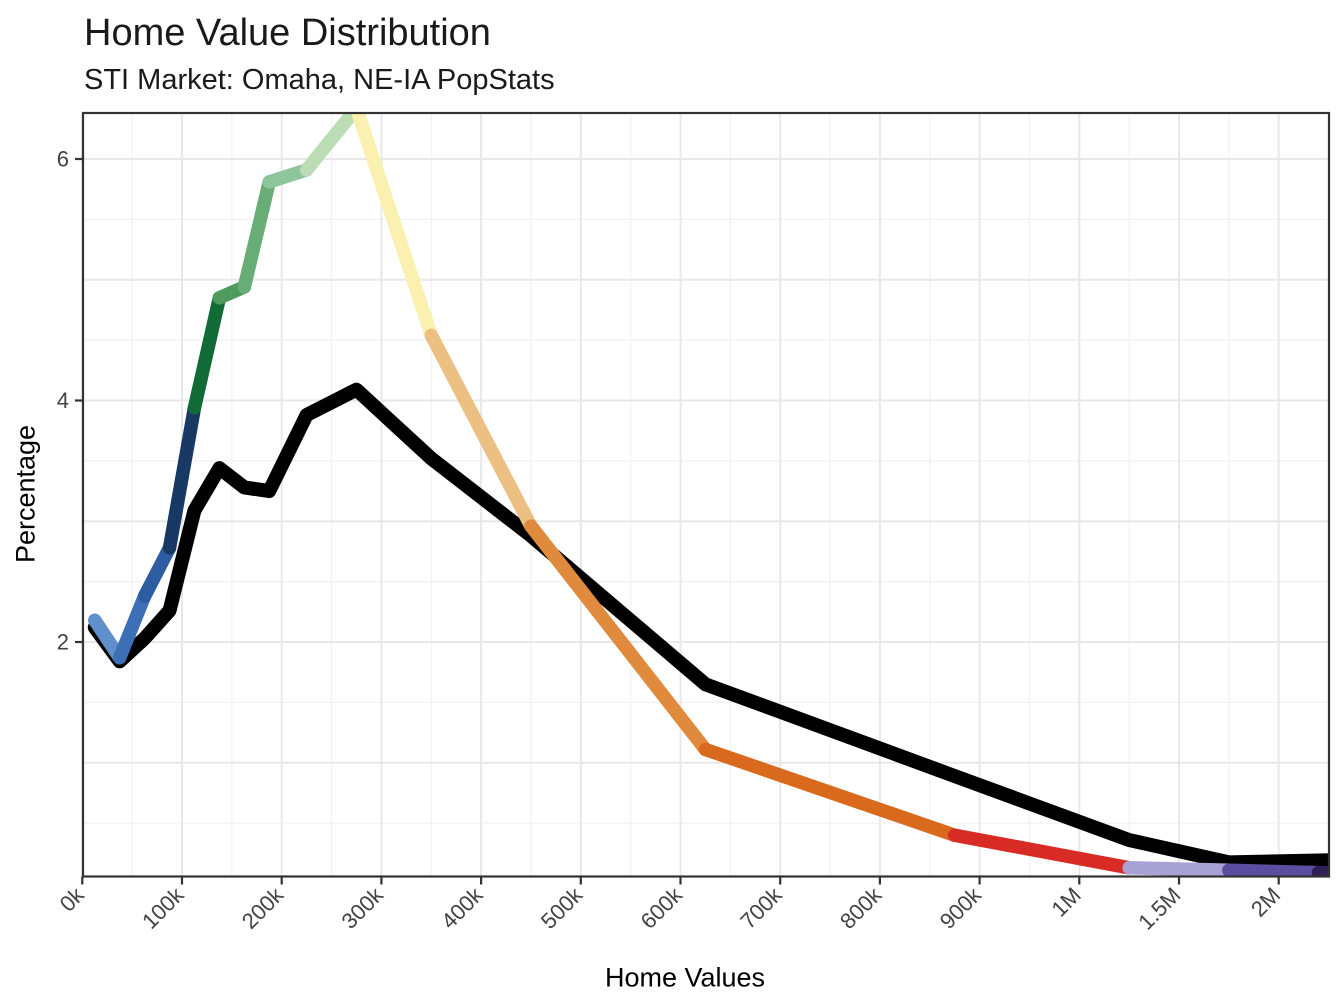  What do you see at coordinates (163, 908) in the screenshot?
I see `x-tick-label: 100k` at bounding box center [163, 908].